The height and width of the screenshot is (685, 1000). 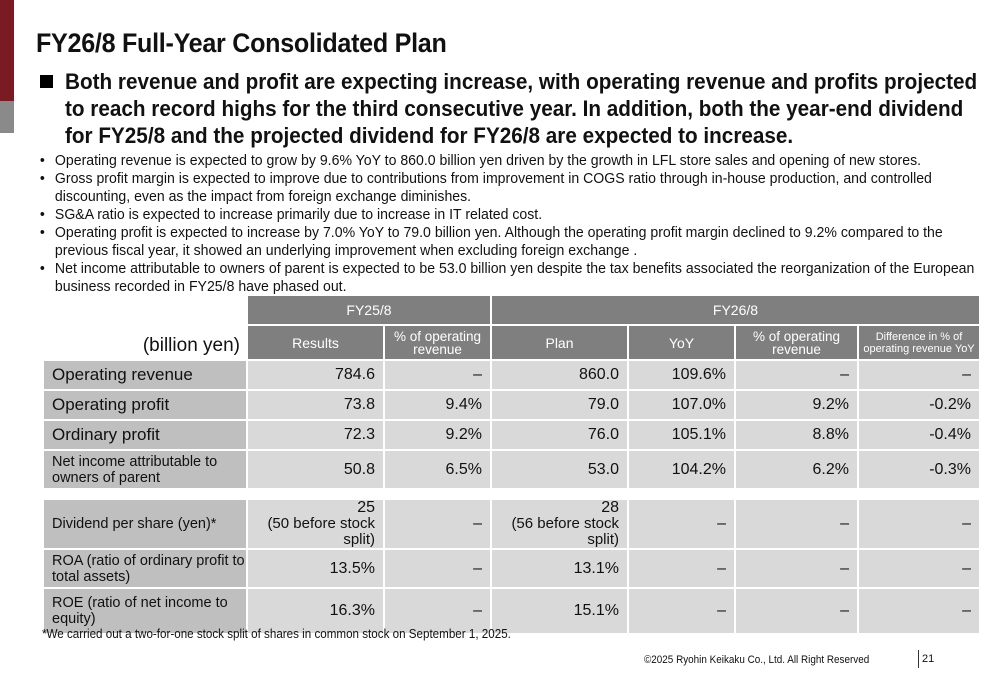 What do you see at coordinates (315, 342) in the screenshot?
I see `col-header: Results` at bounding box center [315, 342].